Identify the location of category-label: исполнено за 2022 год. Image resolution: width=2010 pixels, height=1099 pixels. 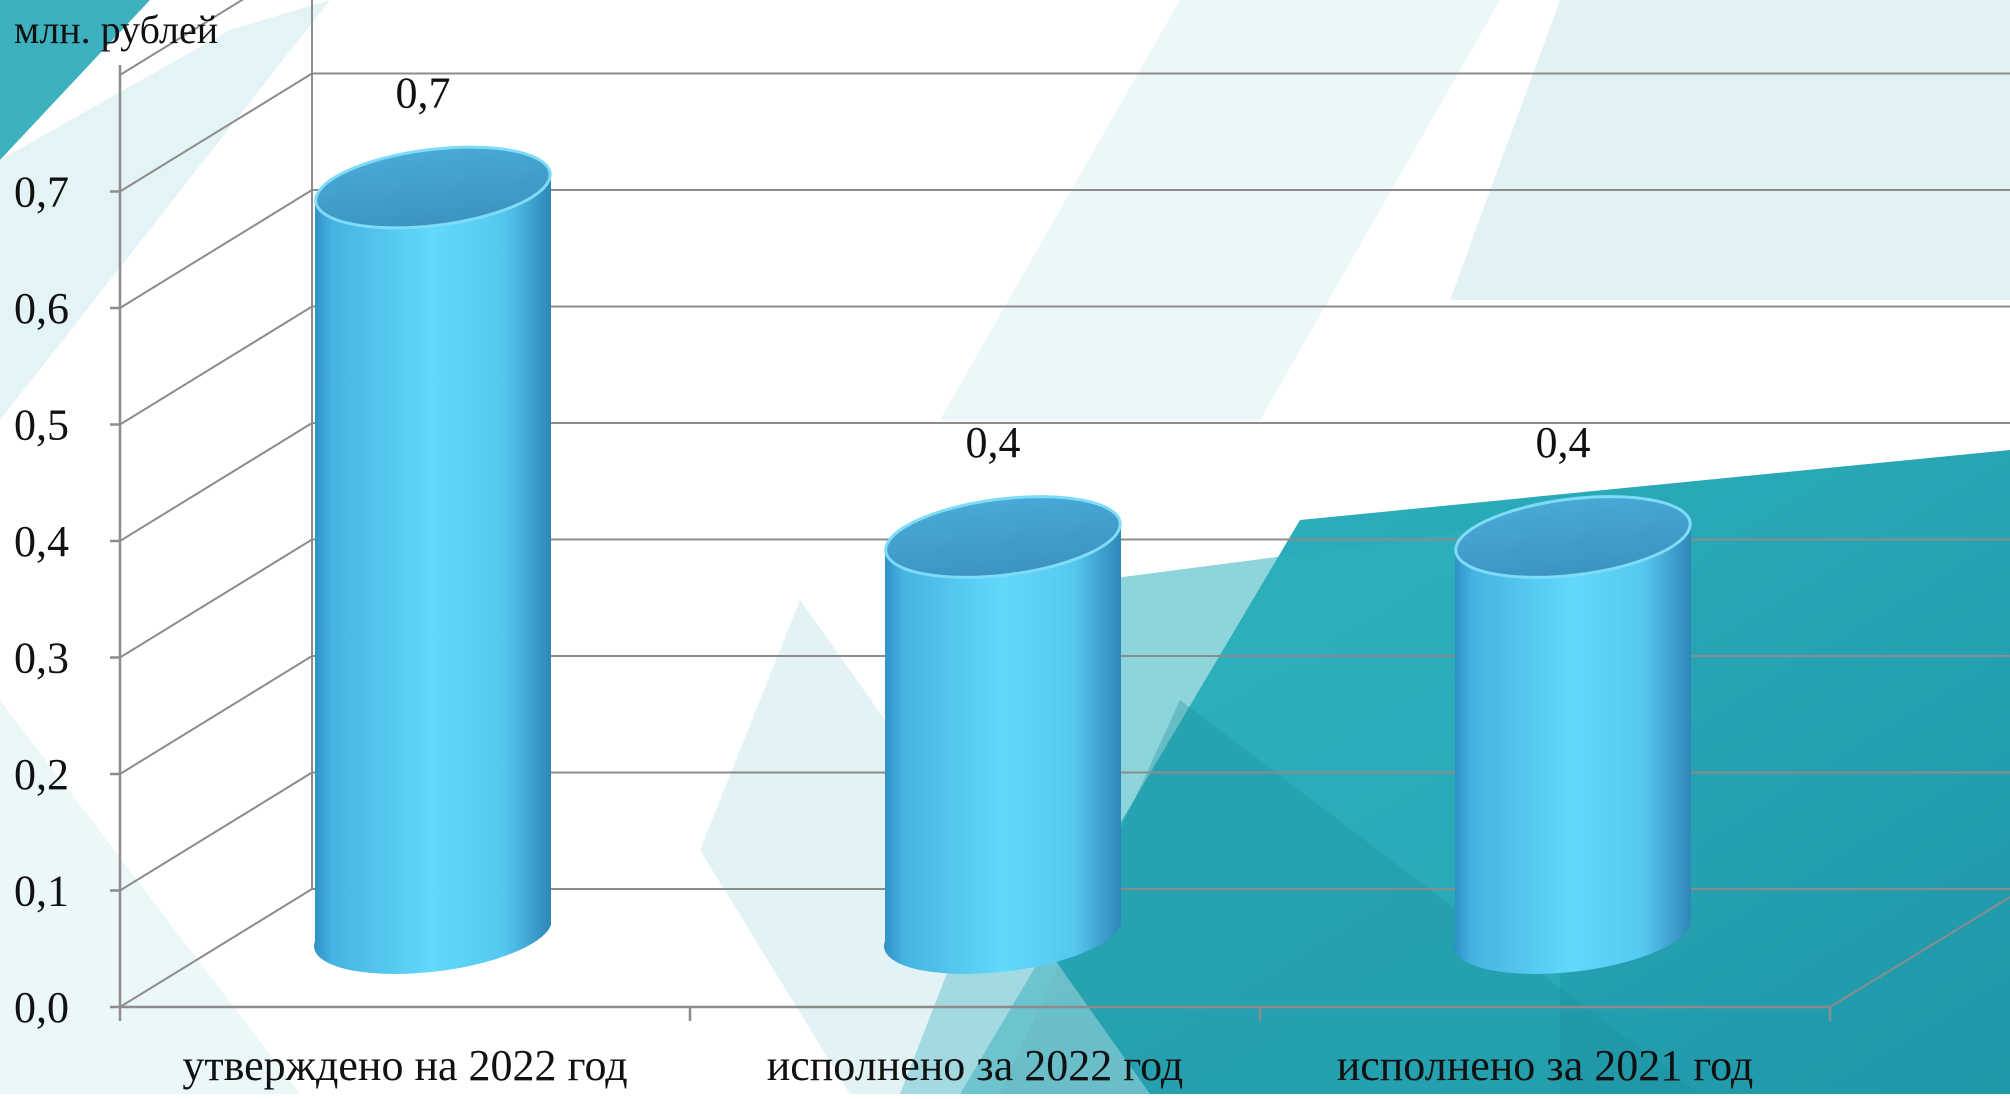
(975, 1065).